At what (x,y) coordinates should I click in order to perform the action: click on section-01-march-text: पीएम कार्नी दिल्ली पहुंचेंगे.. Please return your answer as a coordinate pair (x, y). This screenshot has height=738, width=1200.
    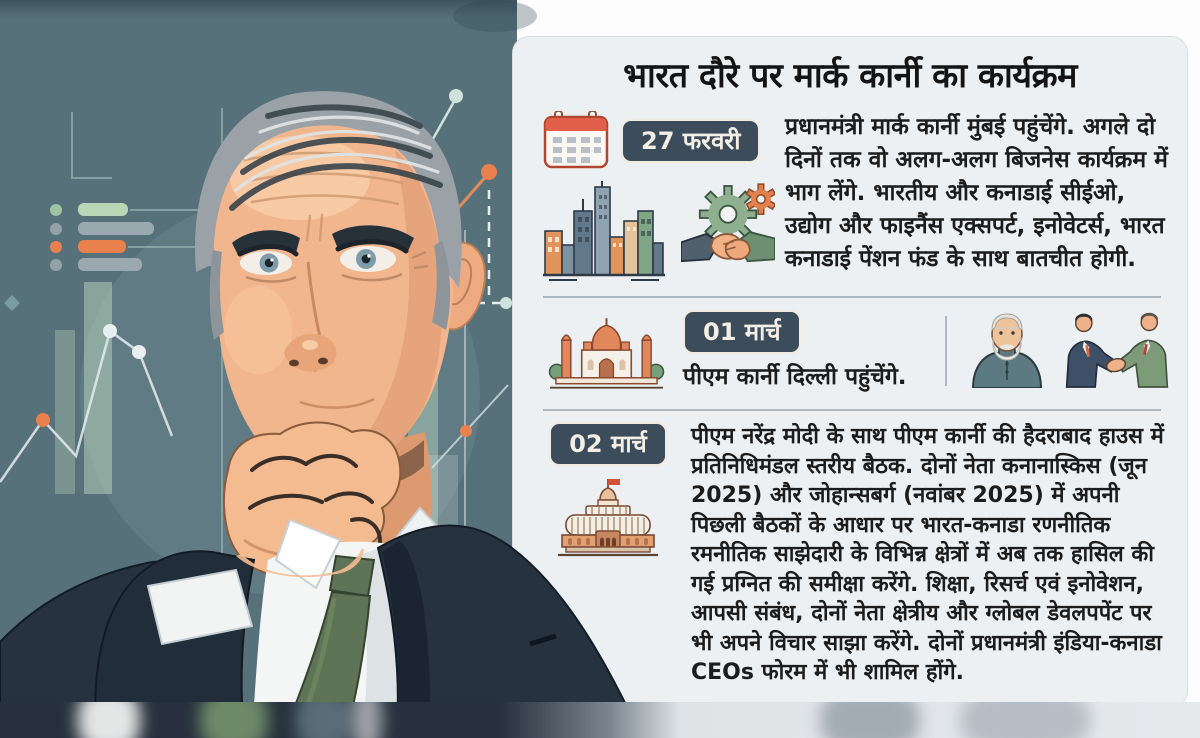
    Looking at the image, I should click on (795, 377).